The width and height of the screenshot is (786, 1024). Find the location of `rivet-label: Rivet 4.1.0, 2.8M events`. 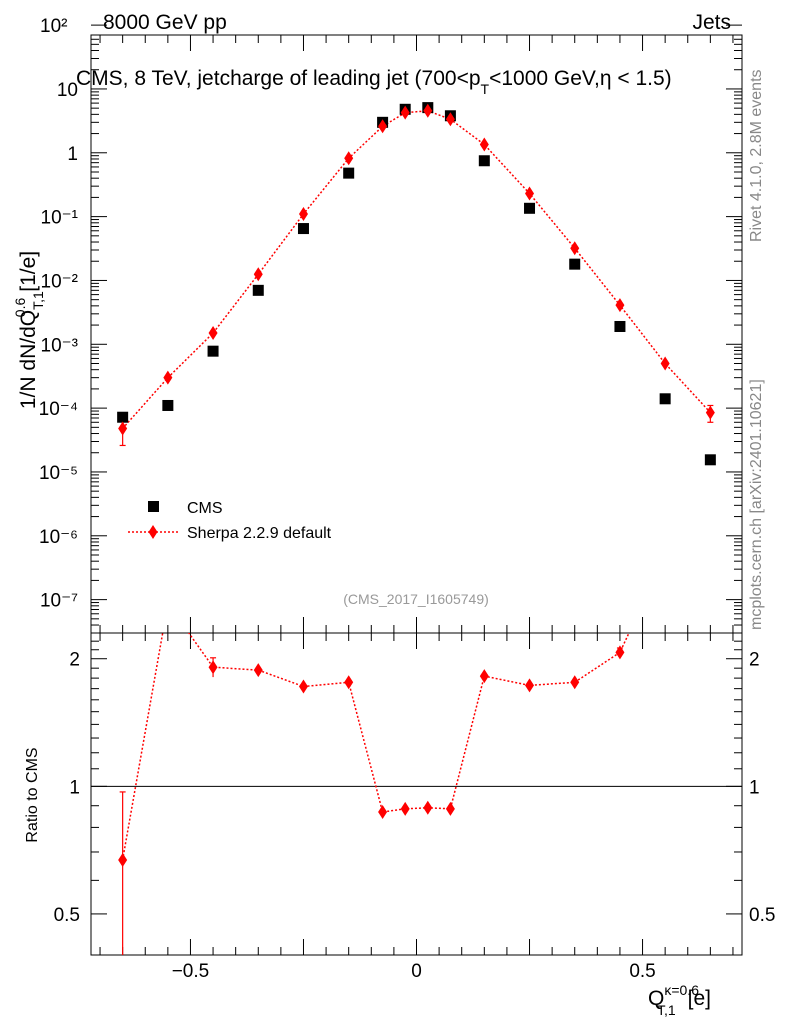

rivet-label: Rivet 4.1.0, 2.8M events is located at coordinates (756, 155).